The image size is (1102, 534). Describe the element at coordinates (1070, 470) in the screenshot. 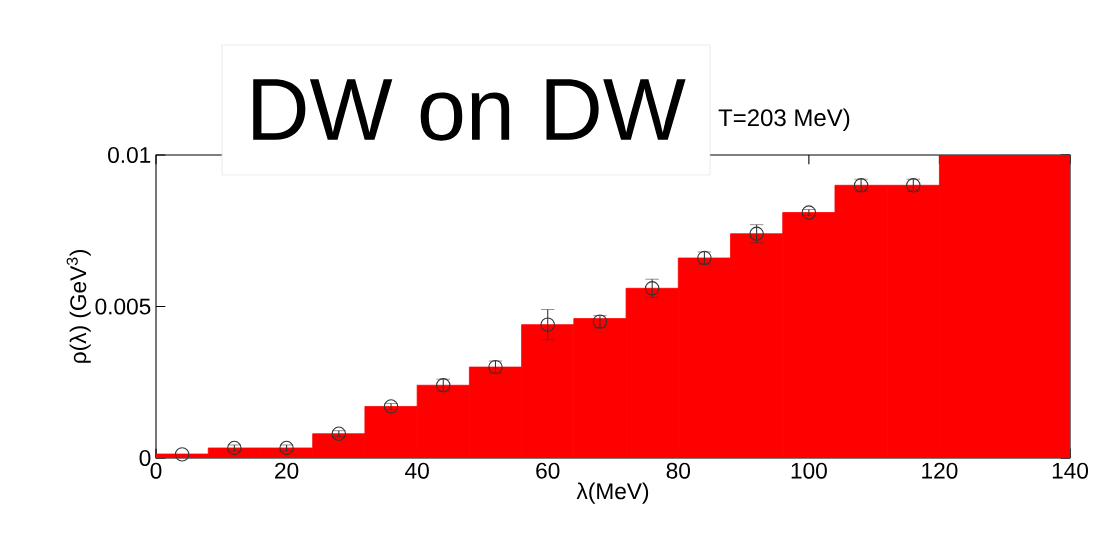

I see `x-tick-label: 140` at that location.